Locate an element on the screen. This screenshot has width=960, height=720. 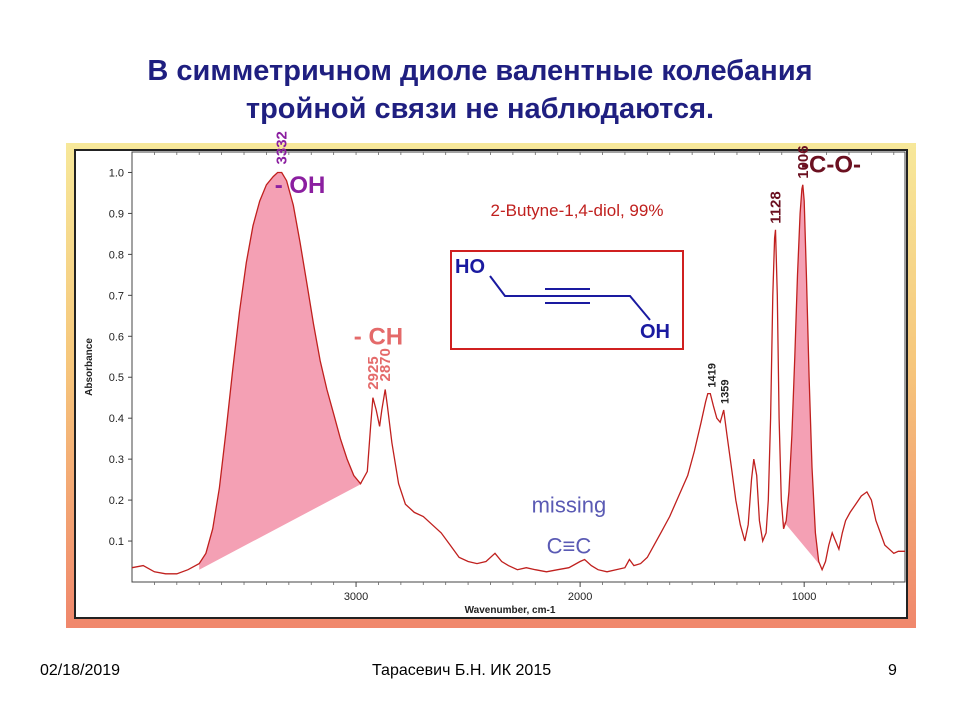
footer-date: 02/18/2019 is located at coordinates (80, 670).